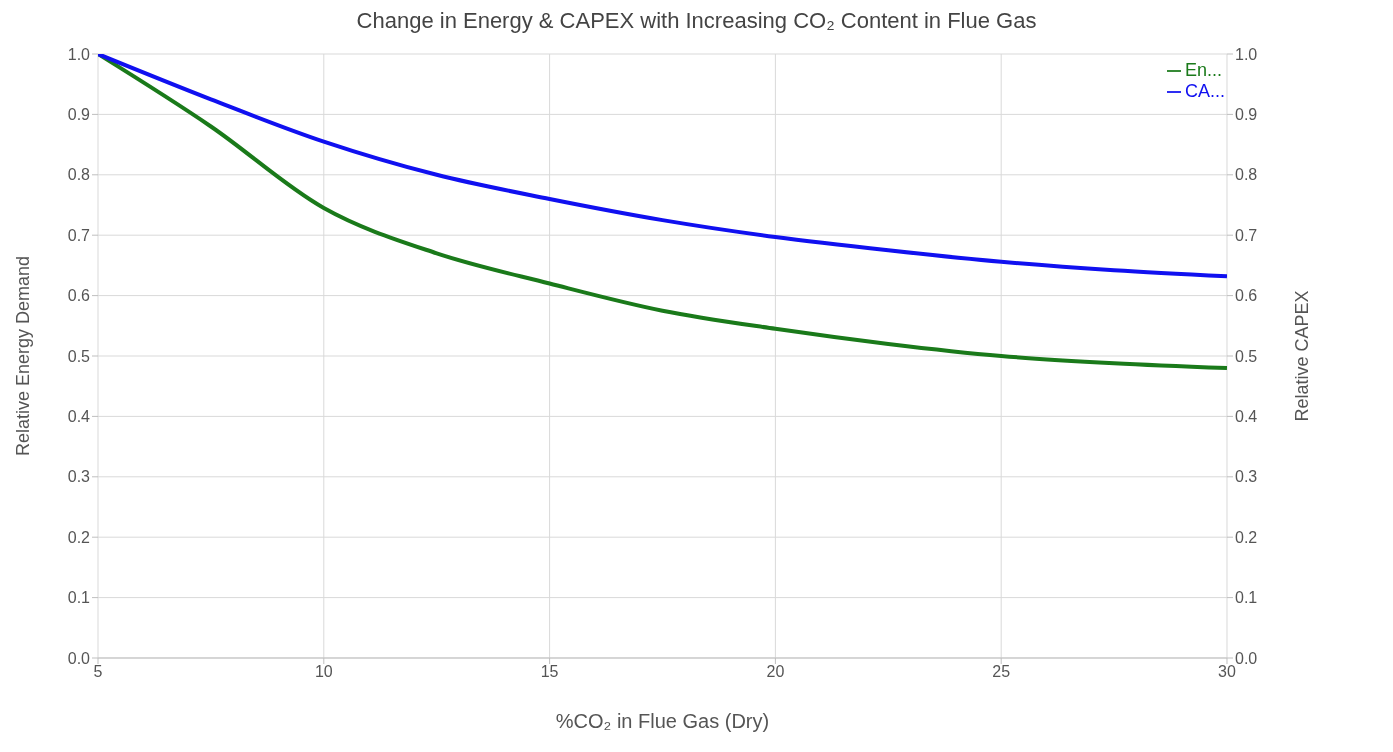  What do you see at coordinates (1246, 54) in the screenshot?
I see `y2-tick-label: 1.0` at bounding box center [1246, 54].